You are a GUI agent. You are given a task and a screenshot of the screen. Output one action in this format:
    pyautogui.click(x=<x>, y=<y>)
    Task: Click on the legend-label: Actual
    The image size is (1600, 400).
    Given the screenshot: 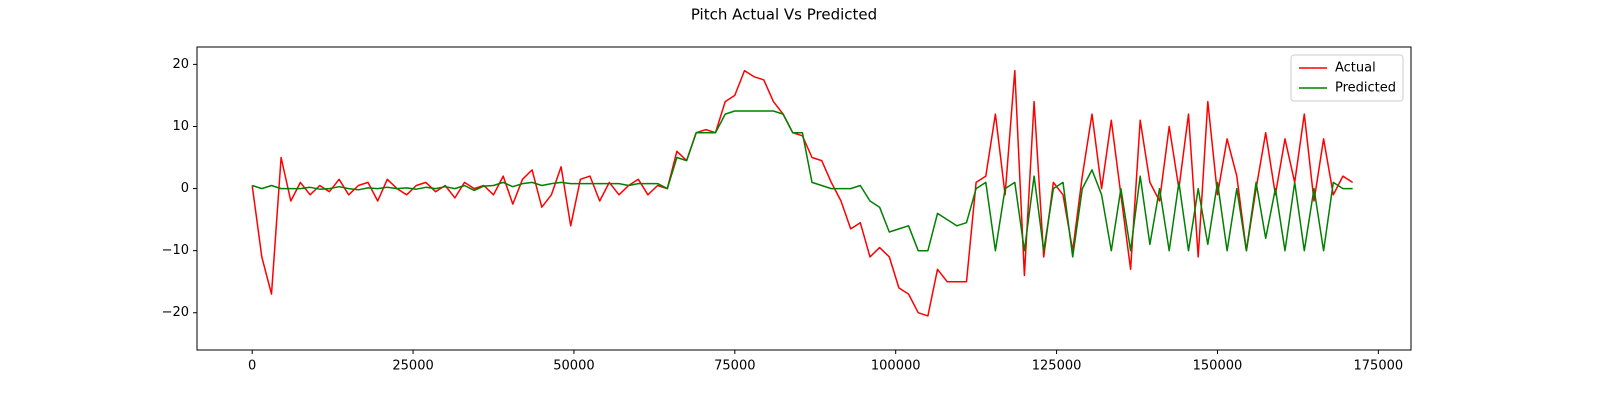 What is the action you would take?
    pyautogui.click(x=1355, y=68)
    